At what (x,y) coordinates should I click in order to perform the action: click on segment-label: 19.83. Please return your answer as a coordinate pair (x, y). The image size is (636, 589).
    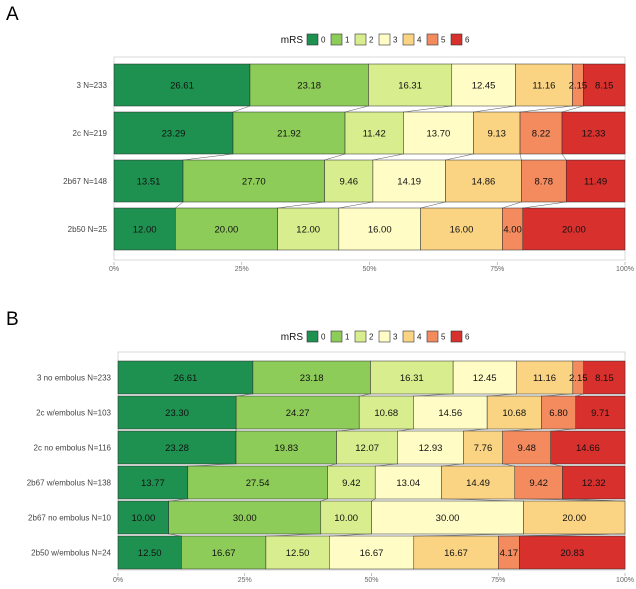
    Looking at the image, I should click on (286, 448).